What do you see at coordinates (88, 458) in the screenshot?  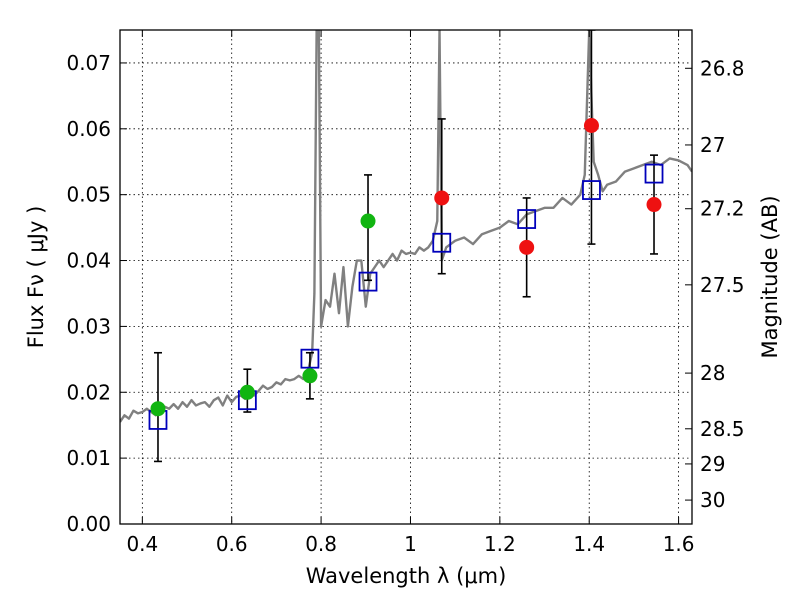 I see `y-tick-label: 0.01` at bounding box center [88, 458].